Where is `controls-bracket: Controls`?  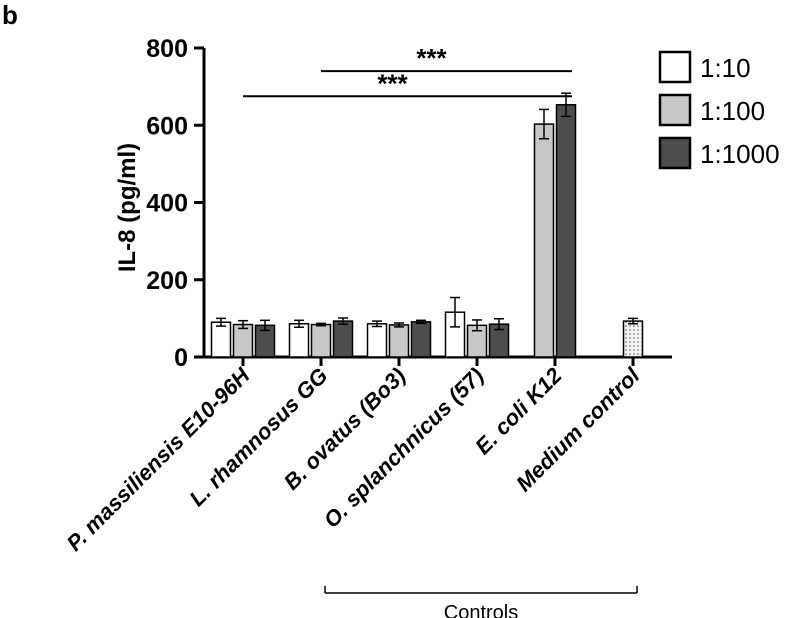
controls-bracket: Controls is located at coordinates (481, 602).